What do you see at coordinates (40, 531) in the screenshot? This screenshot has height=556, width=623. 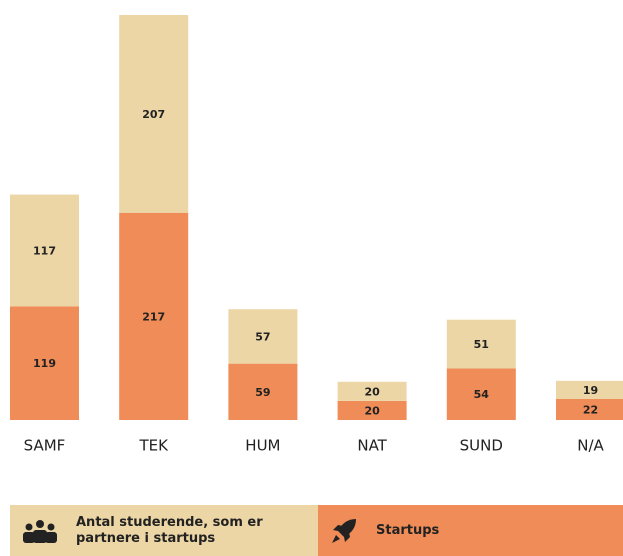 I see `people-icon` at bounding box center [40, 531].